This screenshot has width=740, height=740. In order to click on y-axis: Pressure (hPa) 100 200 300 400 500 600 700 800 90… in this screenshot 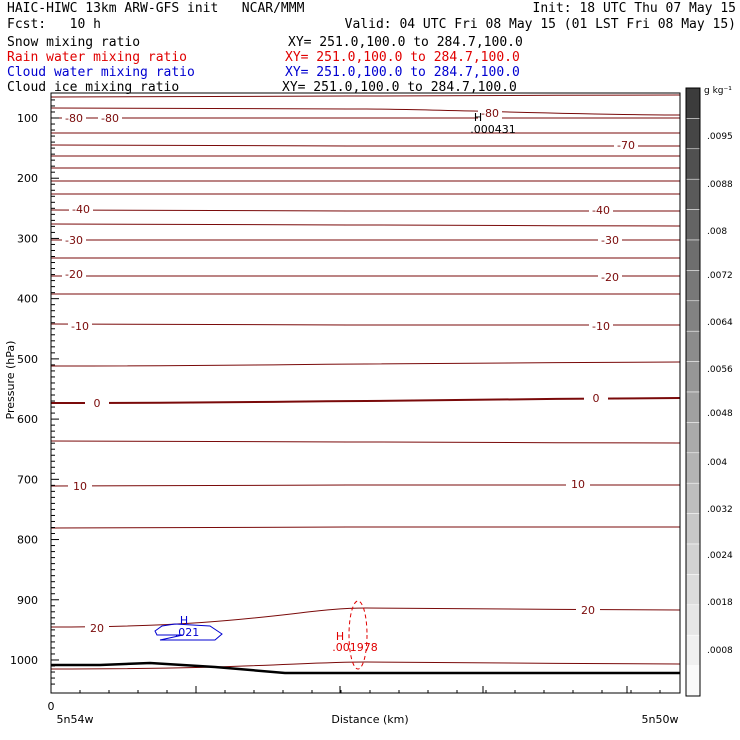, I will do `click(31, 392)`.